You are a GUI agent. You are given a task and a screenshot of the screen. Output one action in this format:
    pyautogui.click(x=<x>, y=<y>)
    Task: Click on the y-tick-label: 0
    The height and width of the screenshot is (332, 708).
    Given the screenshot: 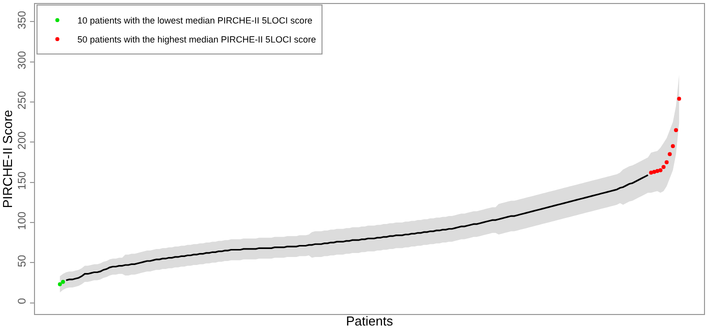 What is the action you would take?
    pyautogui.click(x=22, y=301)
    